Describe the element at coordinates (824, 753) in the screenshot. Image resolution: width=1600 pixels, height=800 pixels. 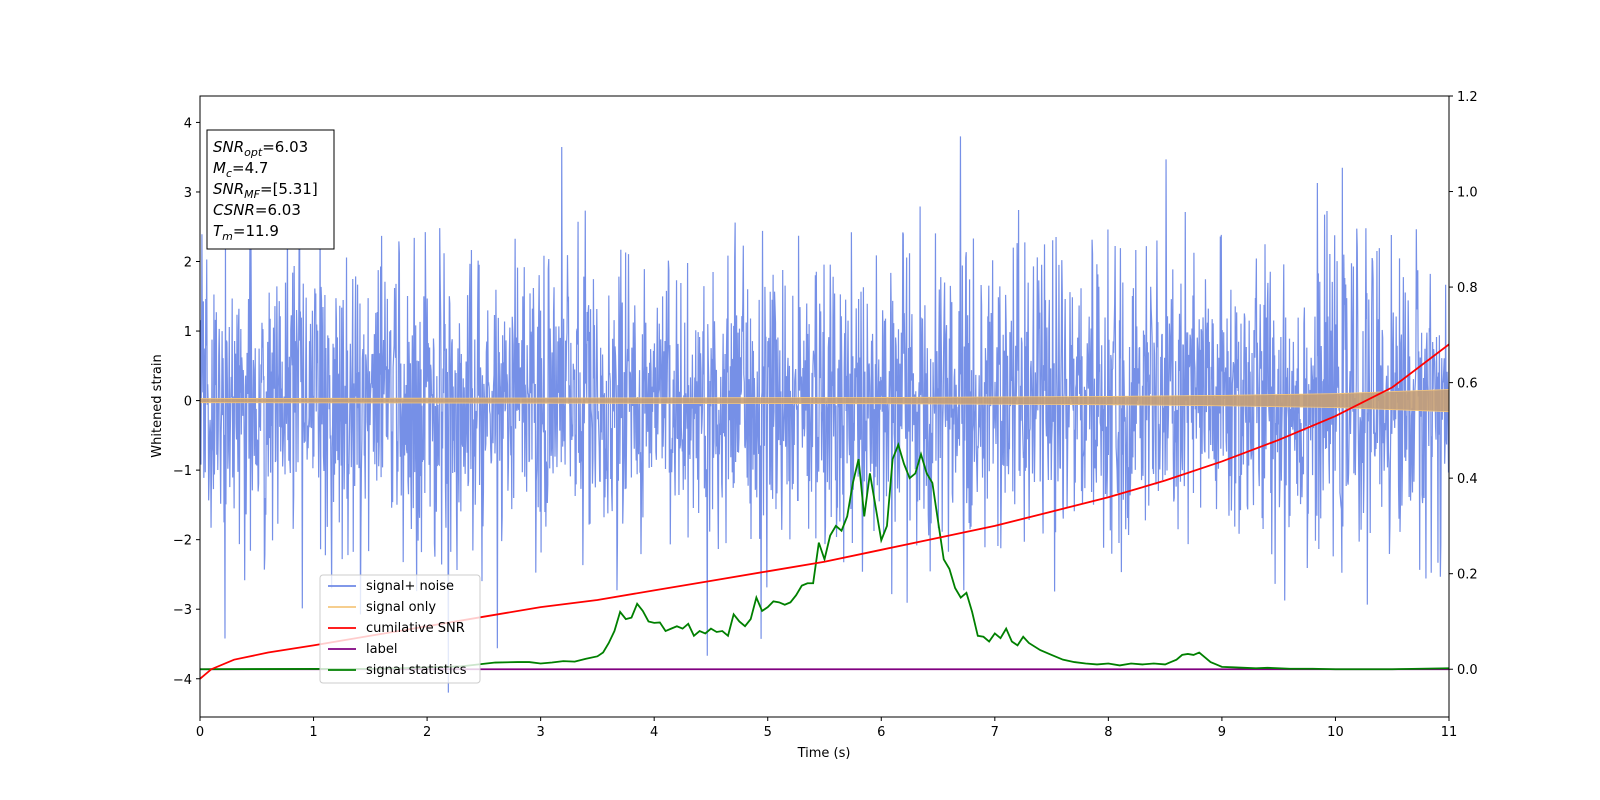
I see `x-axis-title: Time (s)` at that location.